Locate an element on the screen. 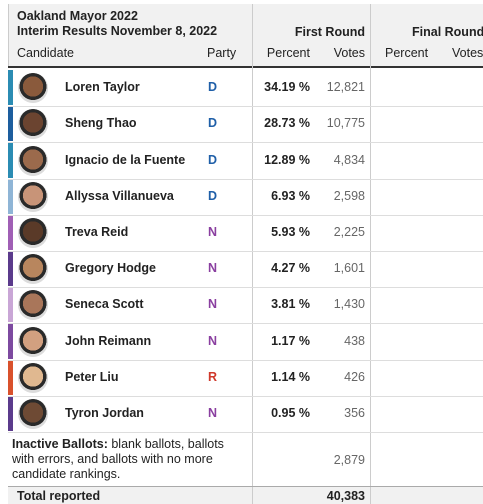  percent: 28.73 % is located at coordinates (287, 123).